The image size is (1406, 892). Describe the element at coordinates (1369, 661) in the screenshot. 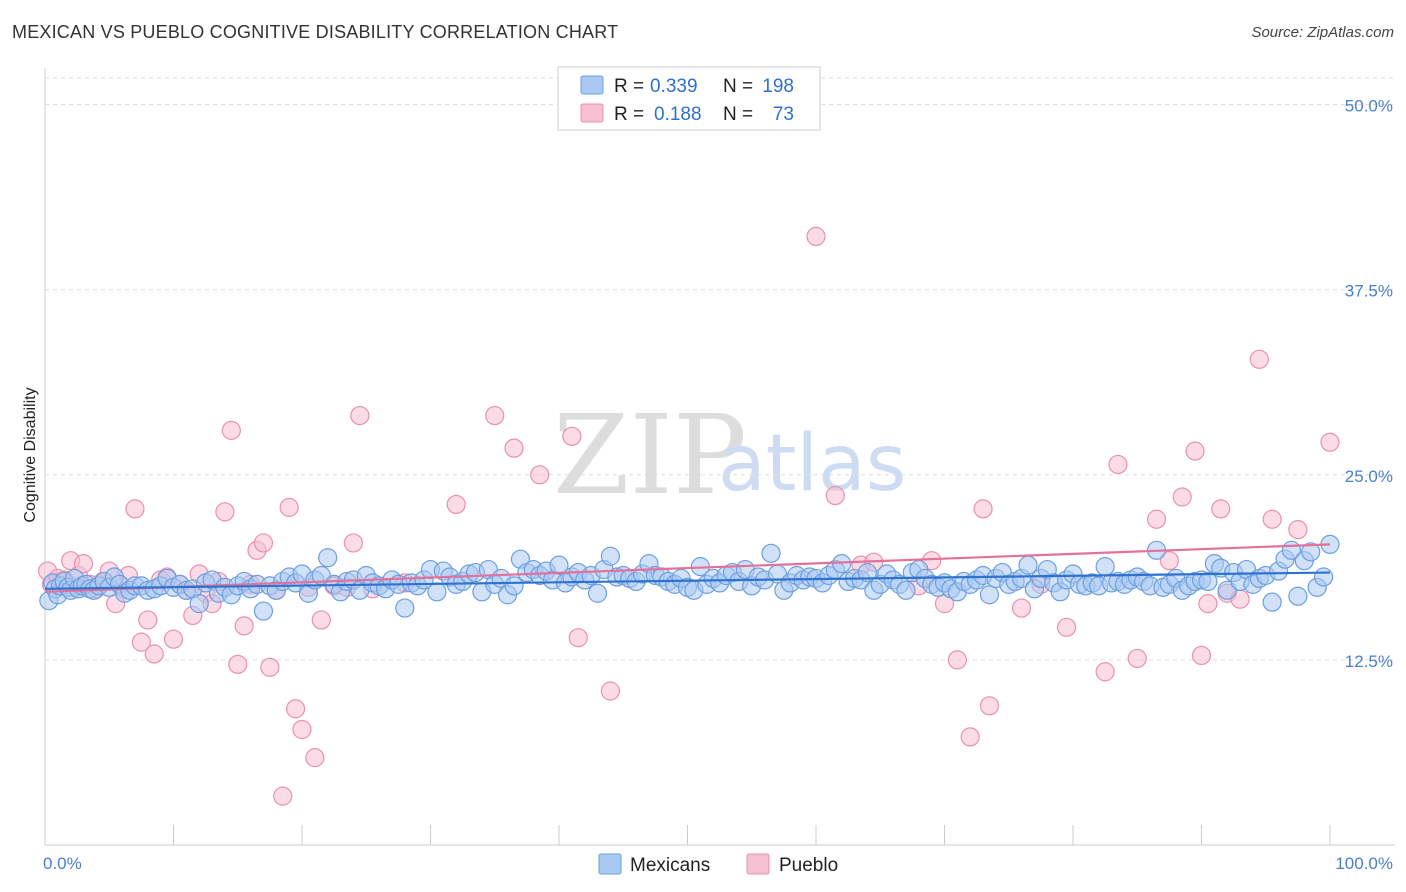

I see `y-tick-label: 12.5%` at that location.